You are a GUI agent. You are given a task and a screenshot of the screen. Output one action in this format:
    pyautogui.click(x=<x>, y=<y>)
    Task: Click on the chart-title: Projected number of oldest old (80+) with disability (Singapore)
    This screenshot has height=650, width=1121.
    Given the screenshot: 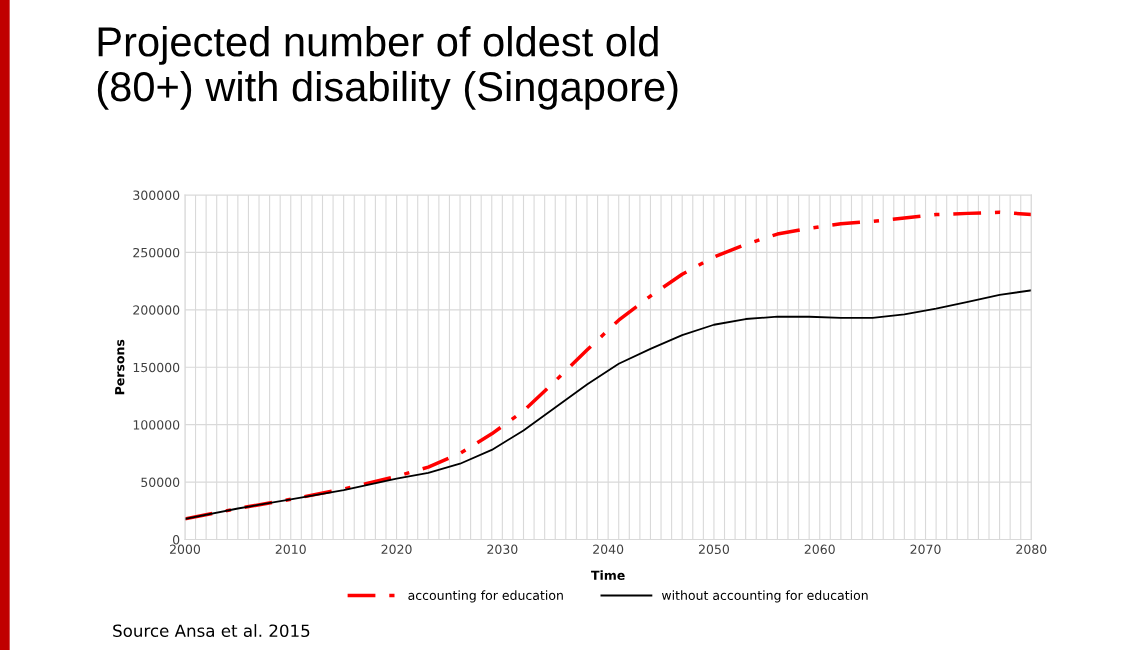 What is the action you would take?
    pyautogui.click(x=387, y=68)
    